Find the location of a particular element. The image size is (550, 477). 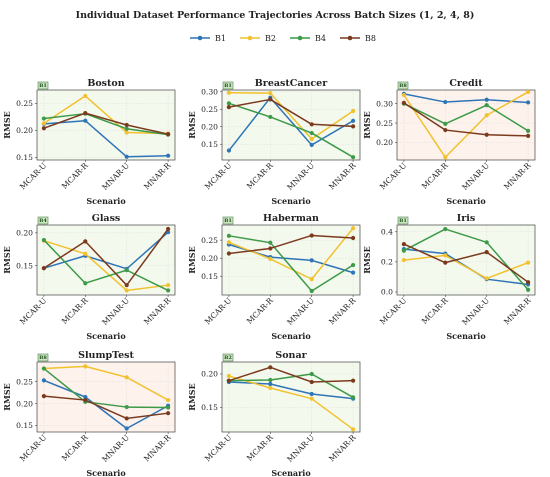

legend: B1 B2 B4 B8 is located at coordinates (283, 38).